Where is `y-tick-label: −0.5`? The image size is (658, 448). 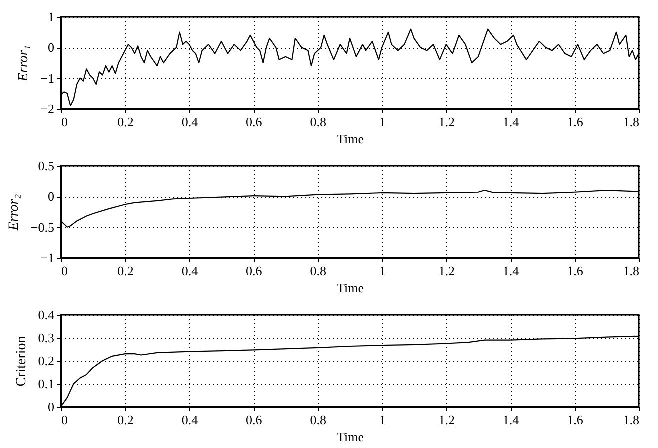
y-tick-label: −0.5 is located at coordinates (42, 227).